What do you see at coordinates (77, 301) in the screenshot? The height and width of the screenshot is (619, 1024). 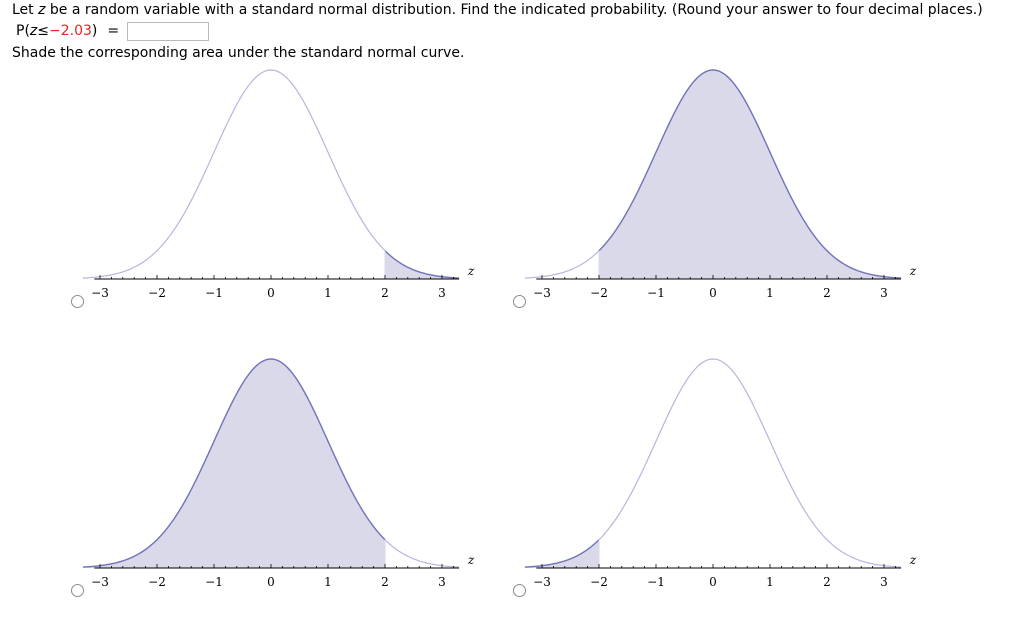 I see `option-a-radio` at bounding box center [77, 301].